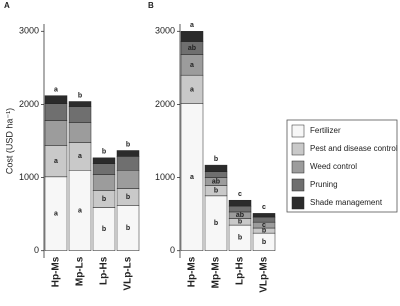 This screenshot has width=400, height=306. What do you see at coordinates (354, 148) in the screenshot?
I see `legend-label: Pest and disease control` at bounding box center [354, 148].